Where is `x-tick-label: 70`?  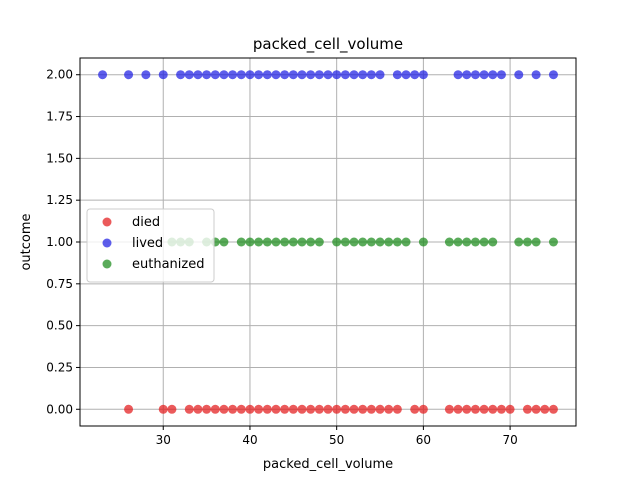 x-tick-label: 70 is located at coordinates (509, 440).